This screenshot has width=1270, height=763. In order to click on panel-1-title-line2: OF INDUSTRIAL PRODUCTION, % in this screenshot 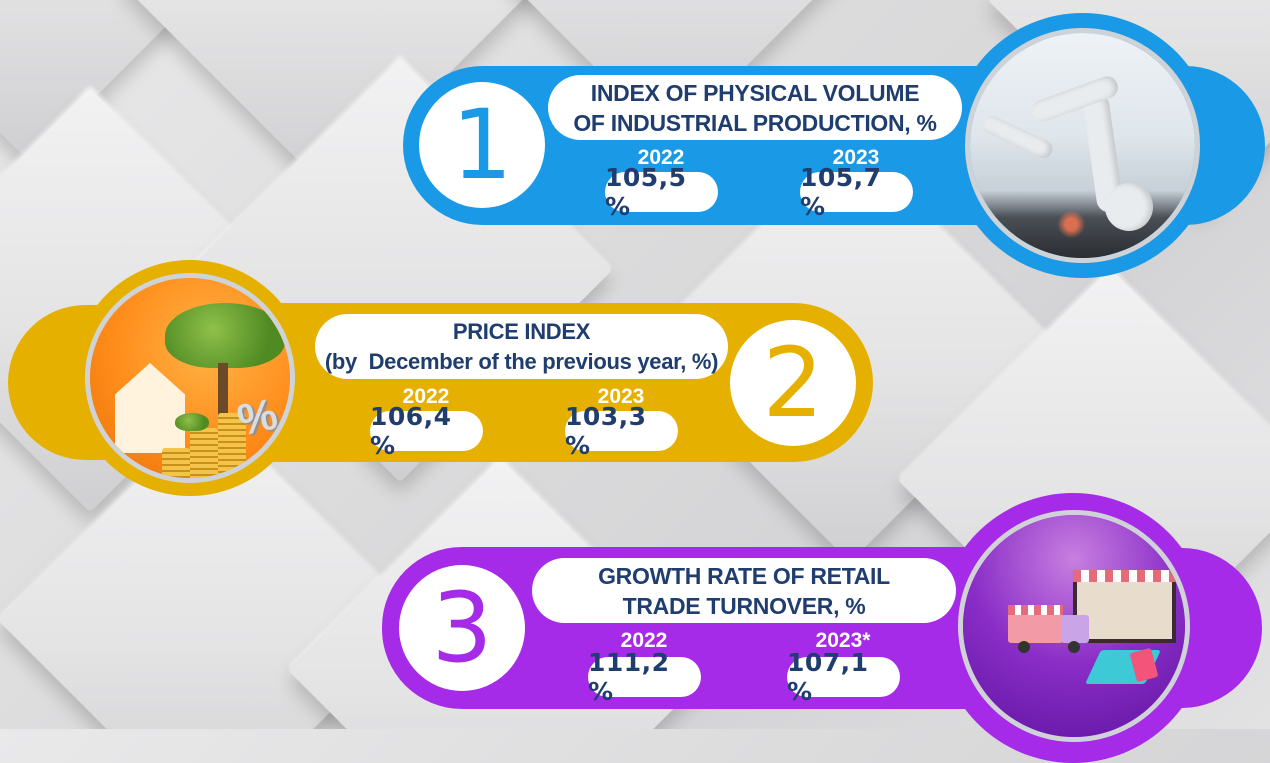, I will do `click(755, 122)`.